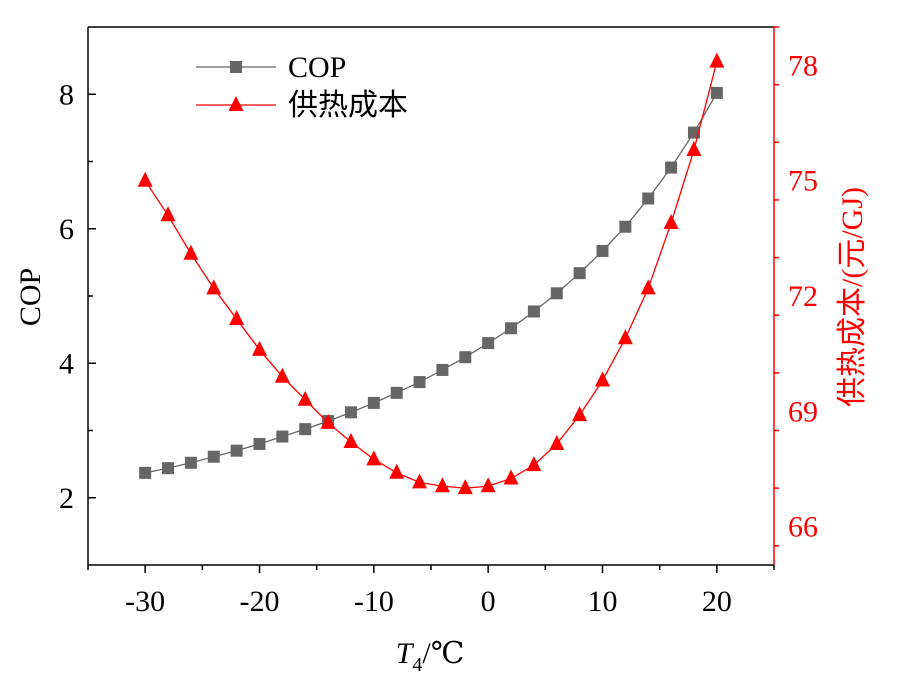 This screenshot has width=904, height=680. I want to click on left-tick-label: 2, so click(66, 498).